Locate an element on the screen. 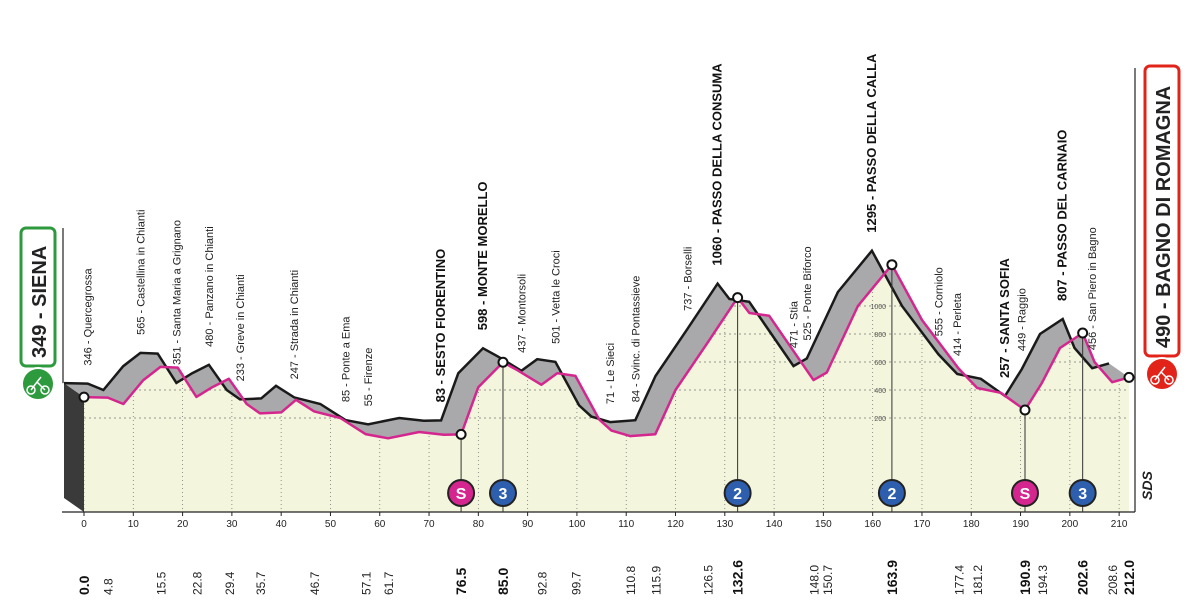 Image resolution: width=1200 pixels, height=600 pixels. x-tick-label: 30 is located at coordinates (232, 524).